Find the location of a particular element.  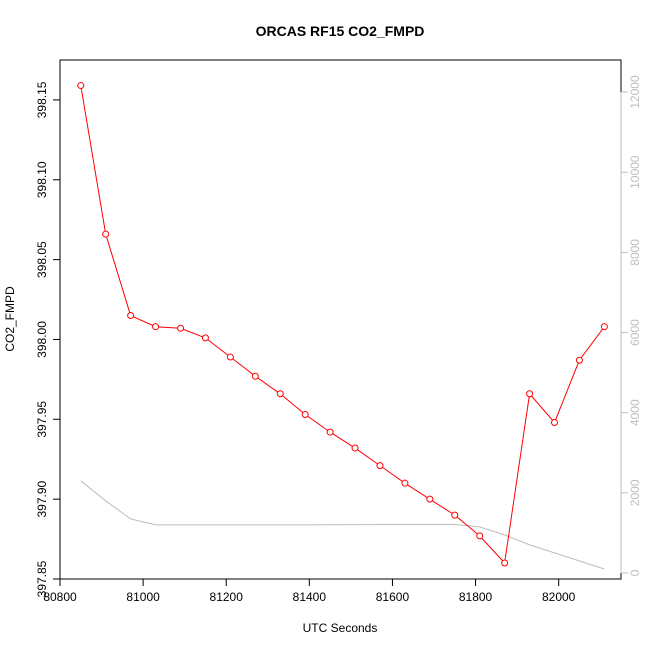

y2-tick-label: 8000 is located at coordinates (635, 252).